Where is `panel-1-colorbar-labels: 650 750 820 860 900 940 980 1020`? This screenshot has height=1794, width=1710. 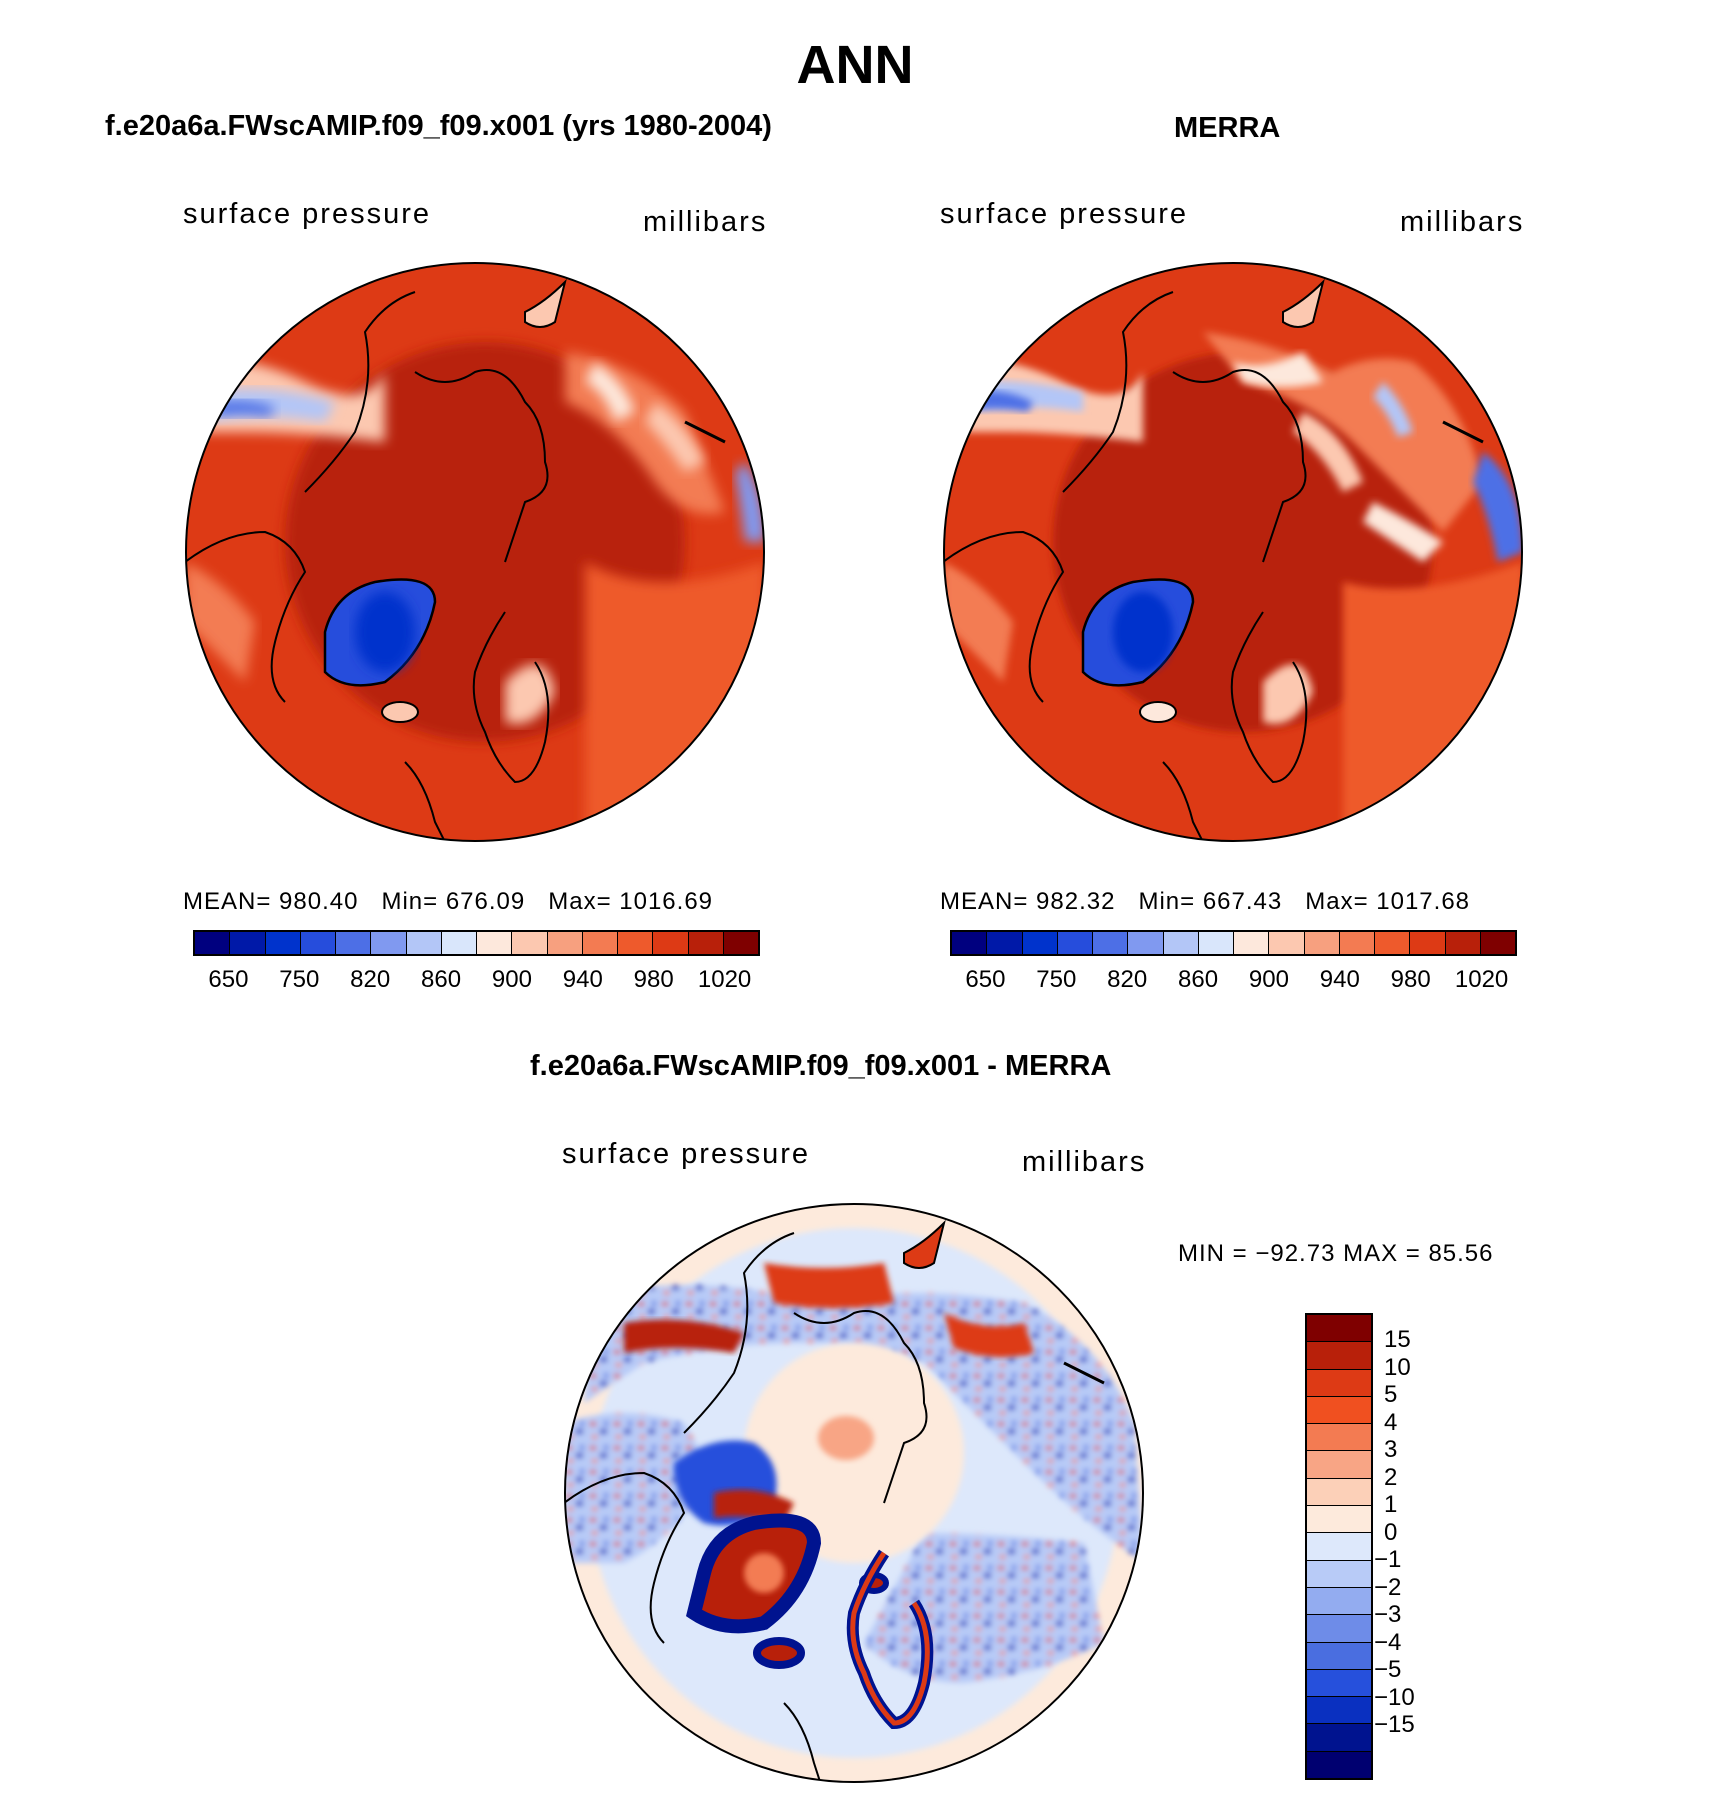 panel-1-colorbar-labels: 650 750 820 860 900 940 980 1020 is located at coordinates (476, 981).